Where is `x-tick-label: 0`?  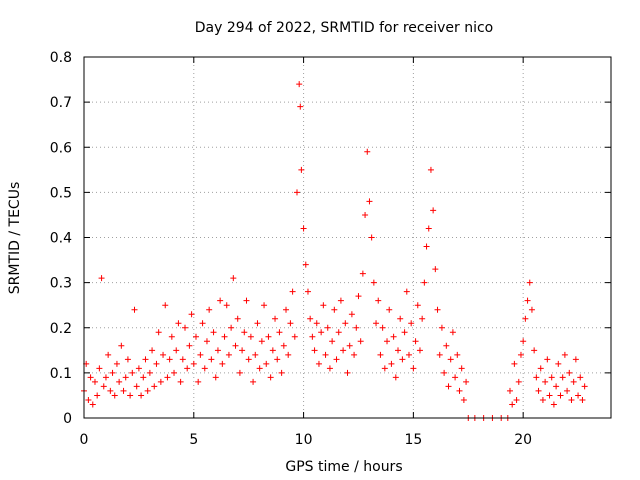
x-tick-label: 0 is located at coordinates (84, 440).